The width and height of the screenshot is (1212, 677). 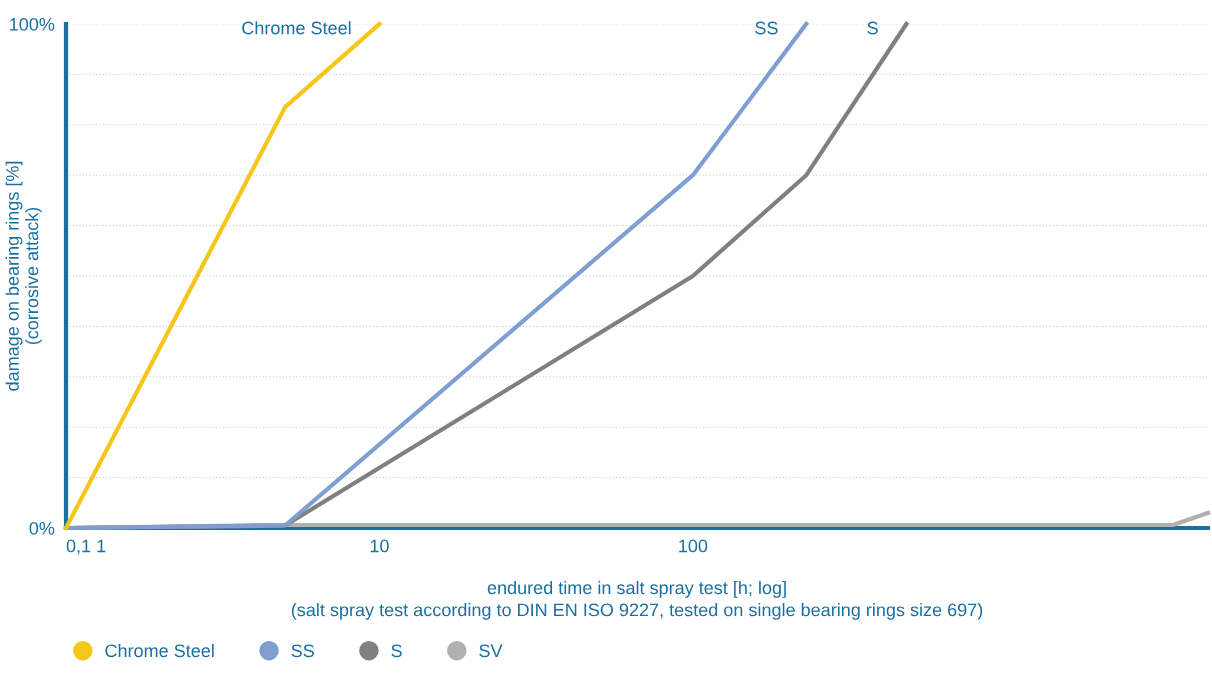 What do you see at coordinates (396, 651) in the screenshot?
I see `legend-label: S` at bounding box center [396, 651].